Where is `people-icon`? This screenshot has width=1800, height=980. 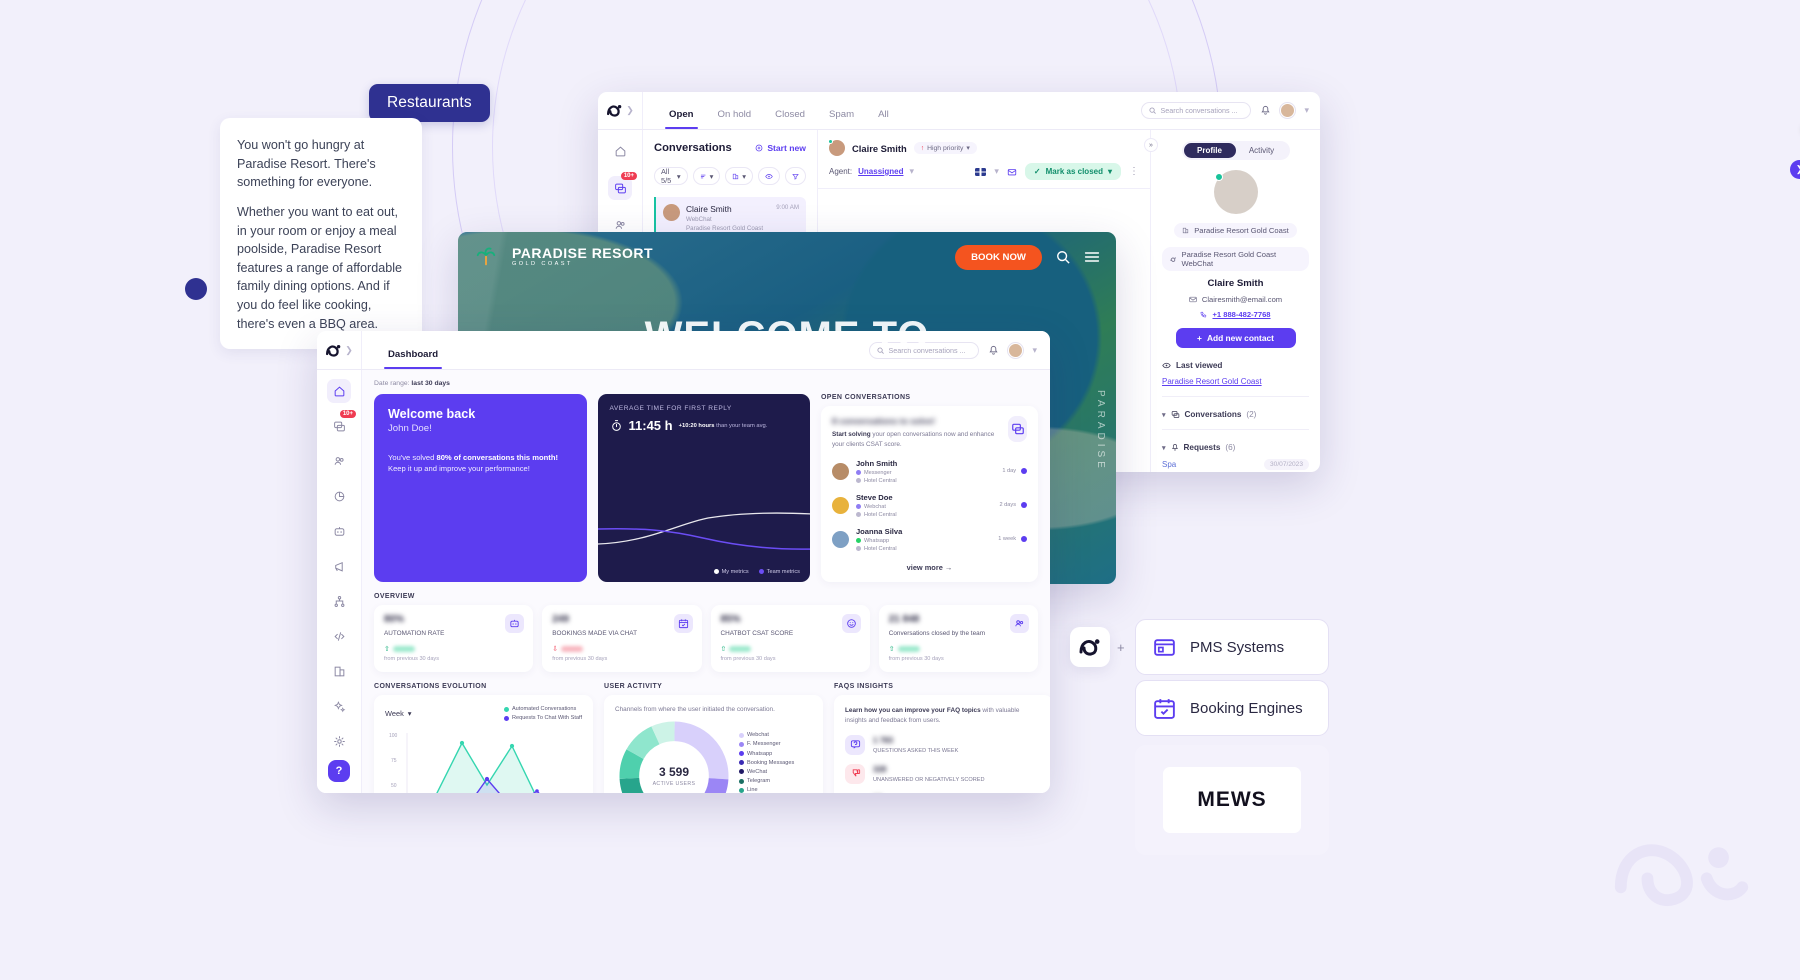 people-icon is located at coordinates (620, 224).